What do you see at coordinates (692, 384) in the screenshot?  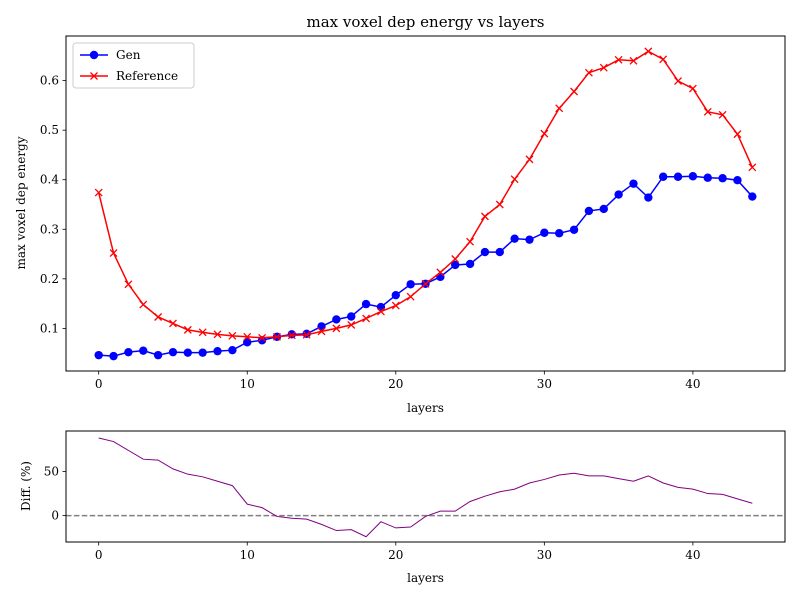 I see `top-chart-x-tick-label: 40` at bounding box center [692, 384].